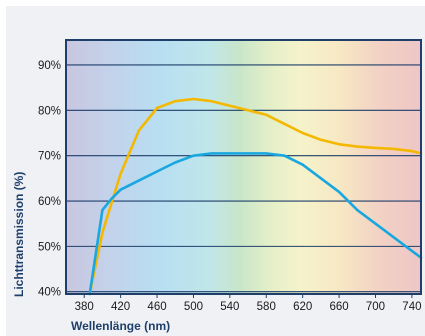 The width and height of the screenshot is (425, 336). What do you see at coordinates (120, 307) in the screenshot?
I see `x-tick-label: 420` at bounding box center [120, 307].